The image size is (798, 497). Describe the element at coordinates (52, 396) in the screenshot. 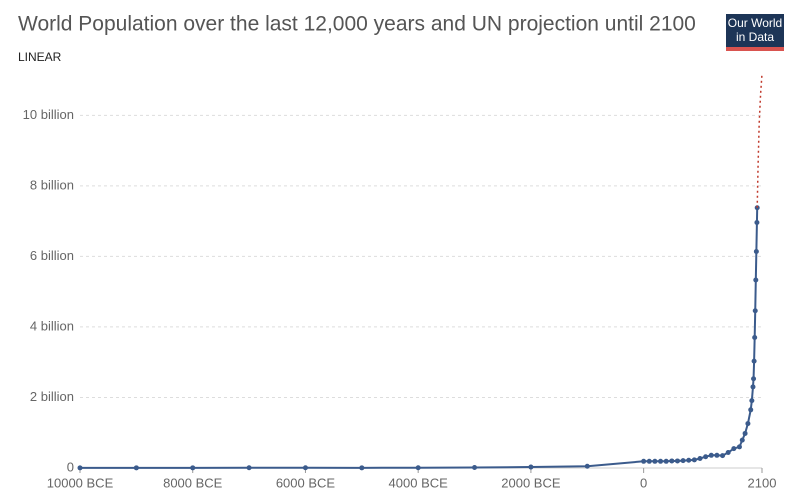

I see `y-tick-label: 2 billion` at that location.